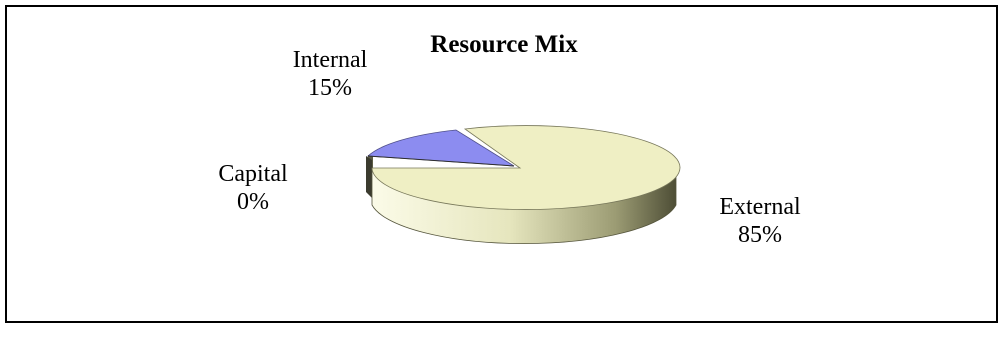 This screenshot has height=338, width=1008. I want to click on label-capital-pct: 0%, so click(253, 202).